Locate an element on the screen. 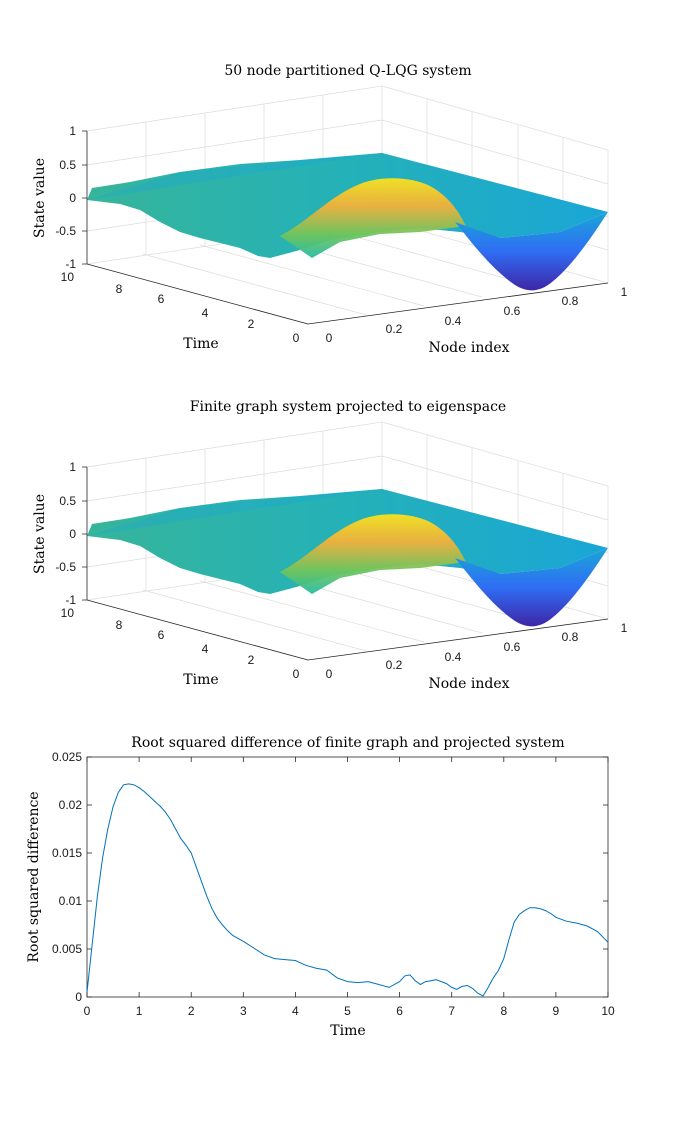 This screenshot has width=673, height=1121. x-axis-label: Time is located at coordinates (347, 1031).